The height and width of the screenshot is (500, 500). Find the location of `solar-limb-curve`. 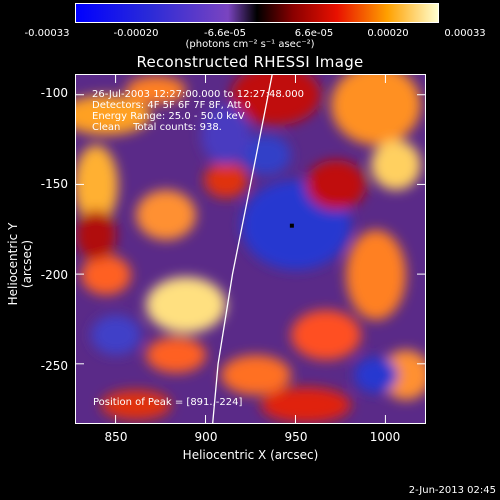

solar-limb-curve is located at coordinates (242, 249).